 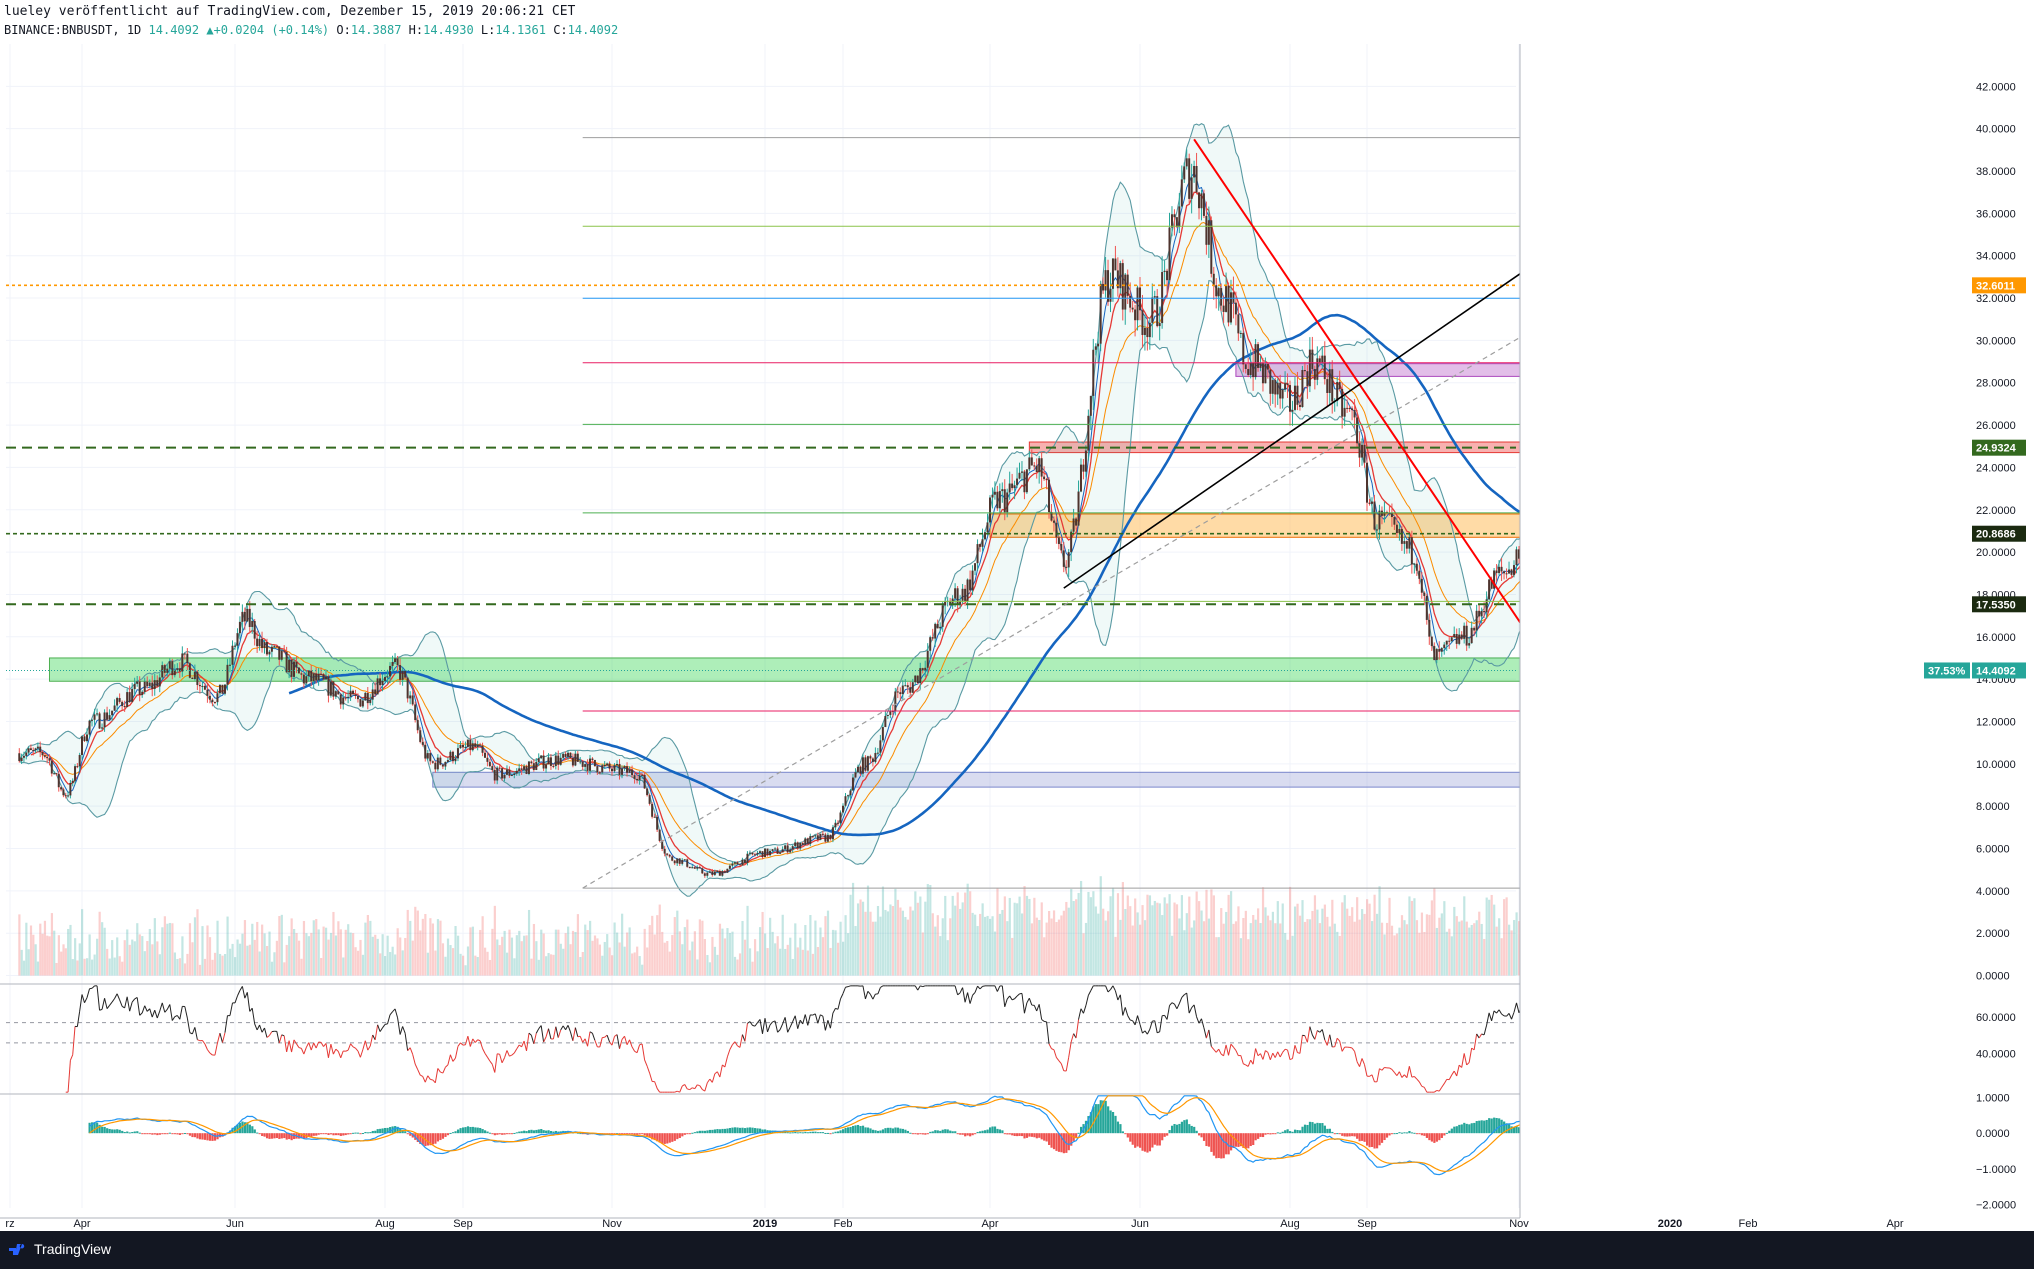 What do you see at coordinates (1993, 1099) in the screenshot?
I see `macd-tick-label: 1.0000` at bounding box center [1993, 1099].